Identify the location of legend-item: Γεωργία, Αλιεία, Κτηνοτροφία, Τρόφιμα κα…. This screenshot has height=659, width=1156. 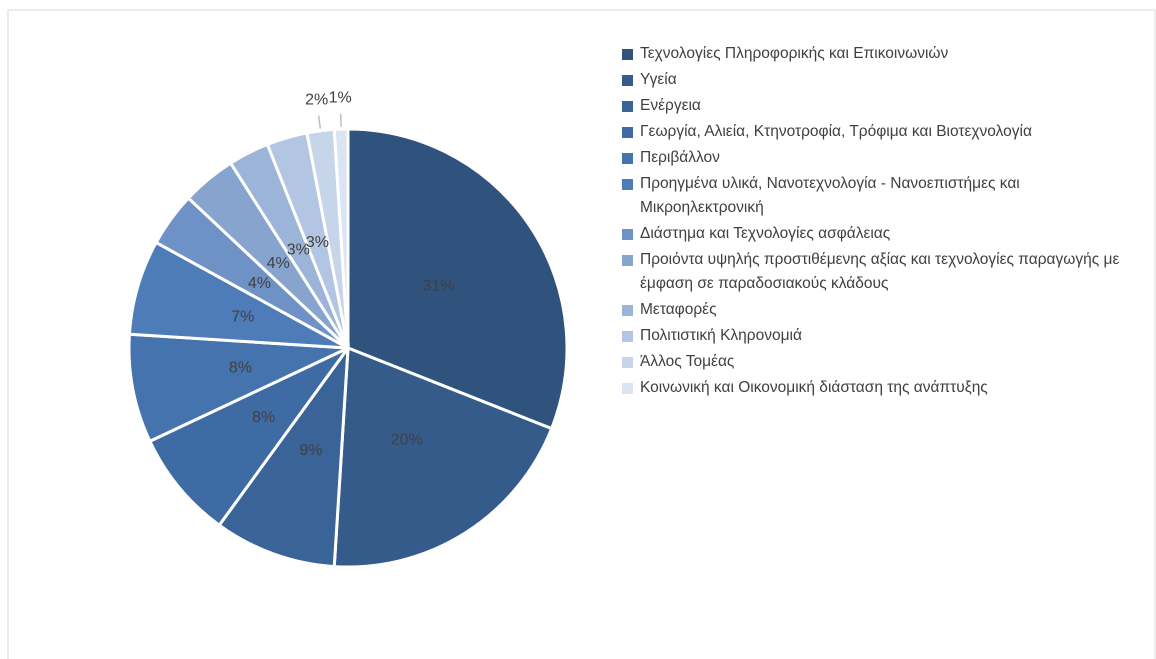
(882, 132).